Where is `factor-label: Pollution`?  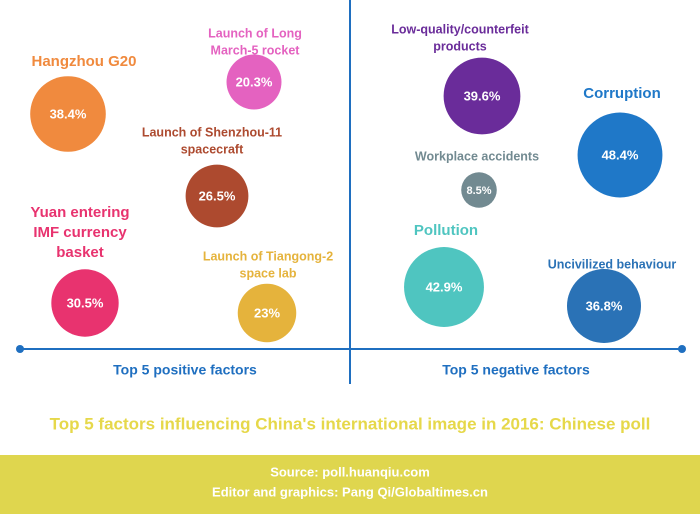 factor-label: Pollution is located at coordinates (446, 230).